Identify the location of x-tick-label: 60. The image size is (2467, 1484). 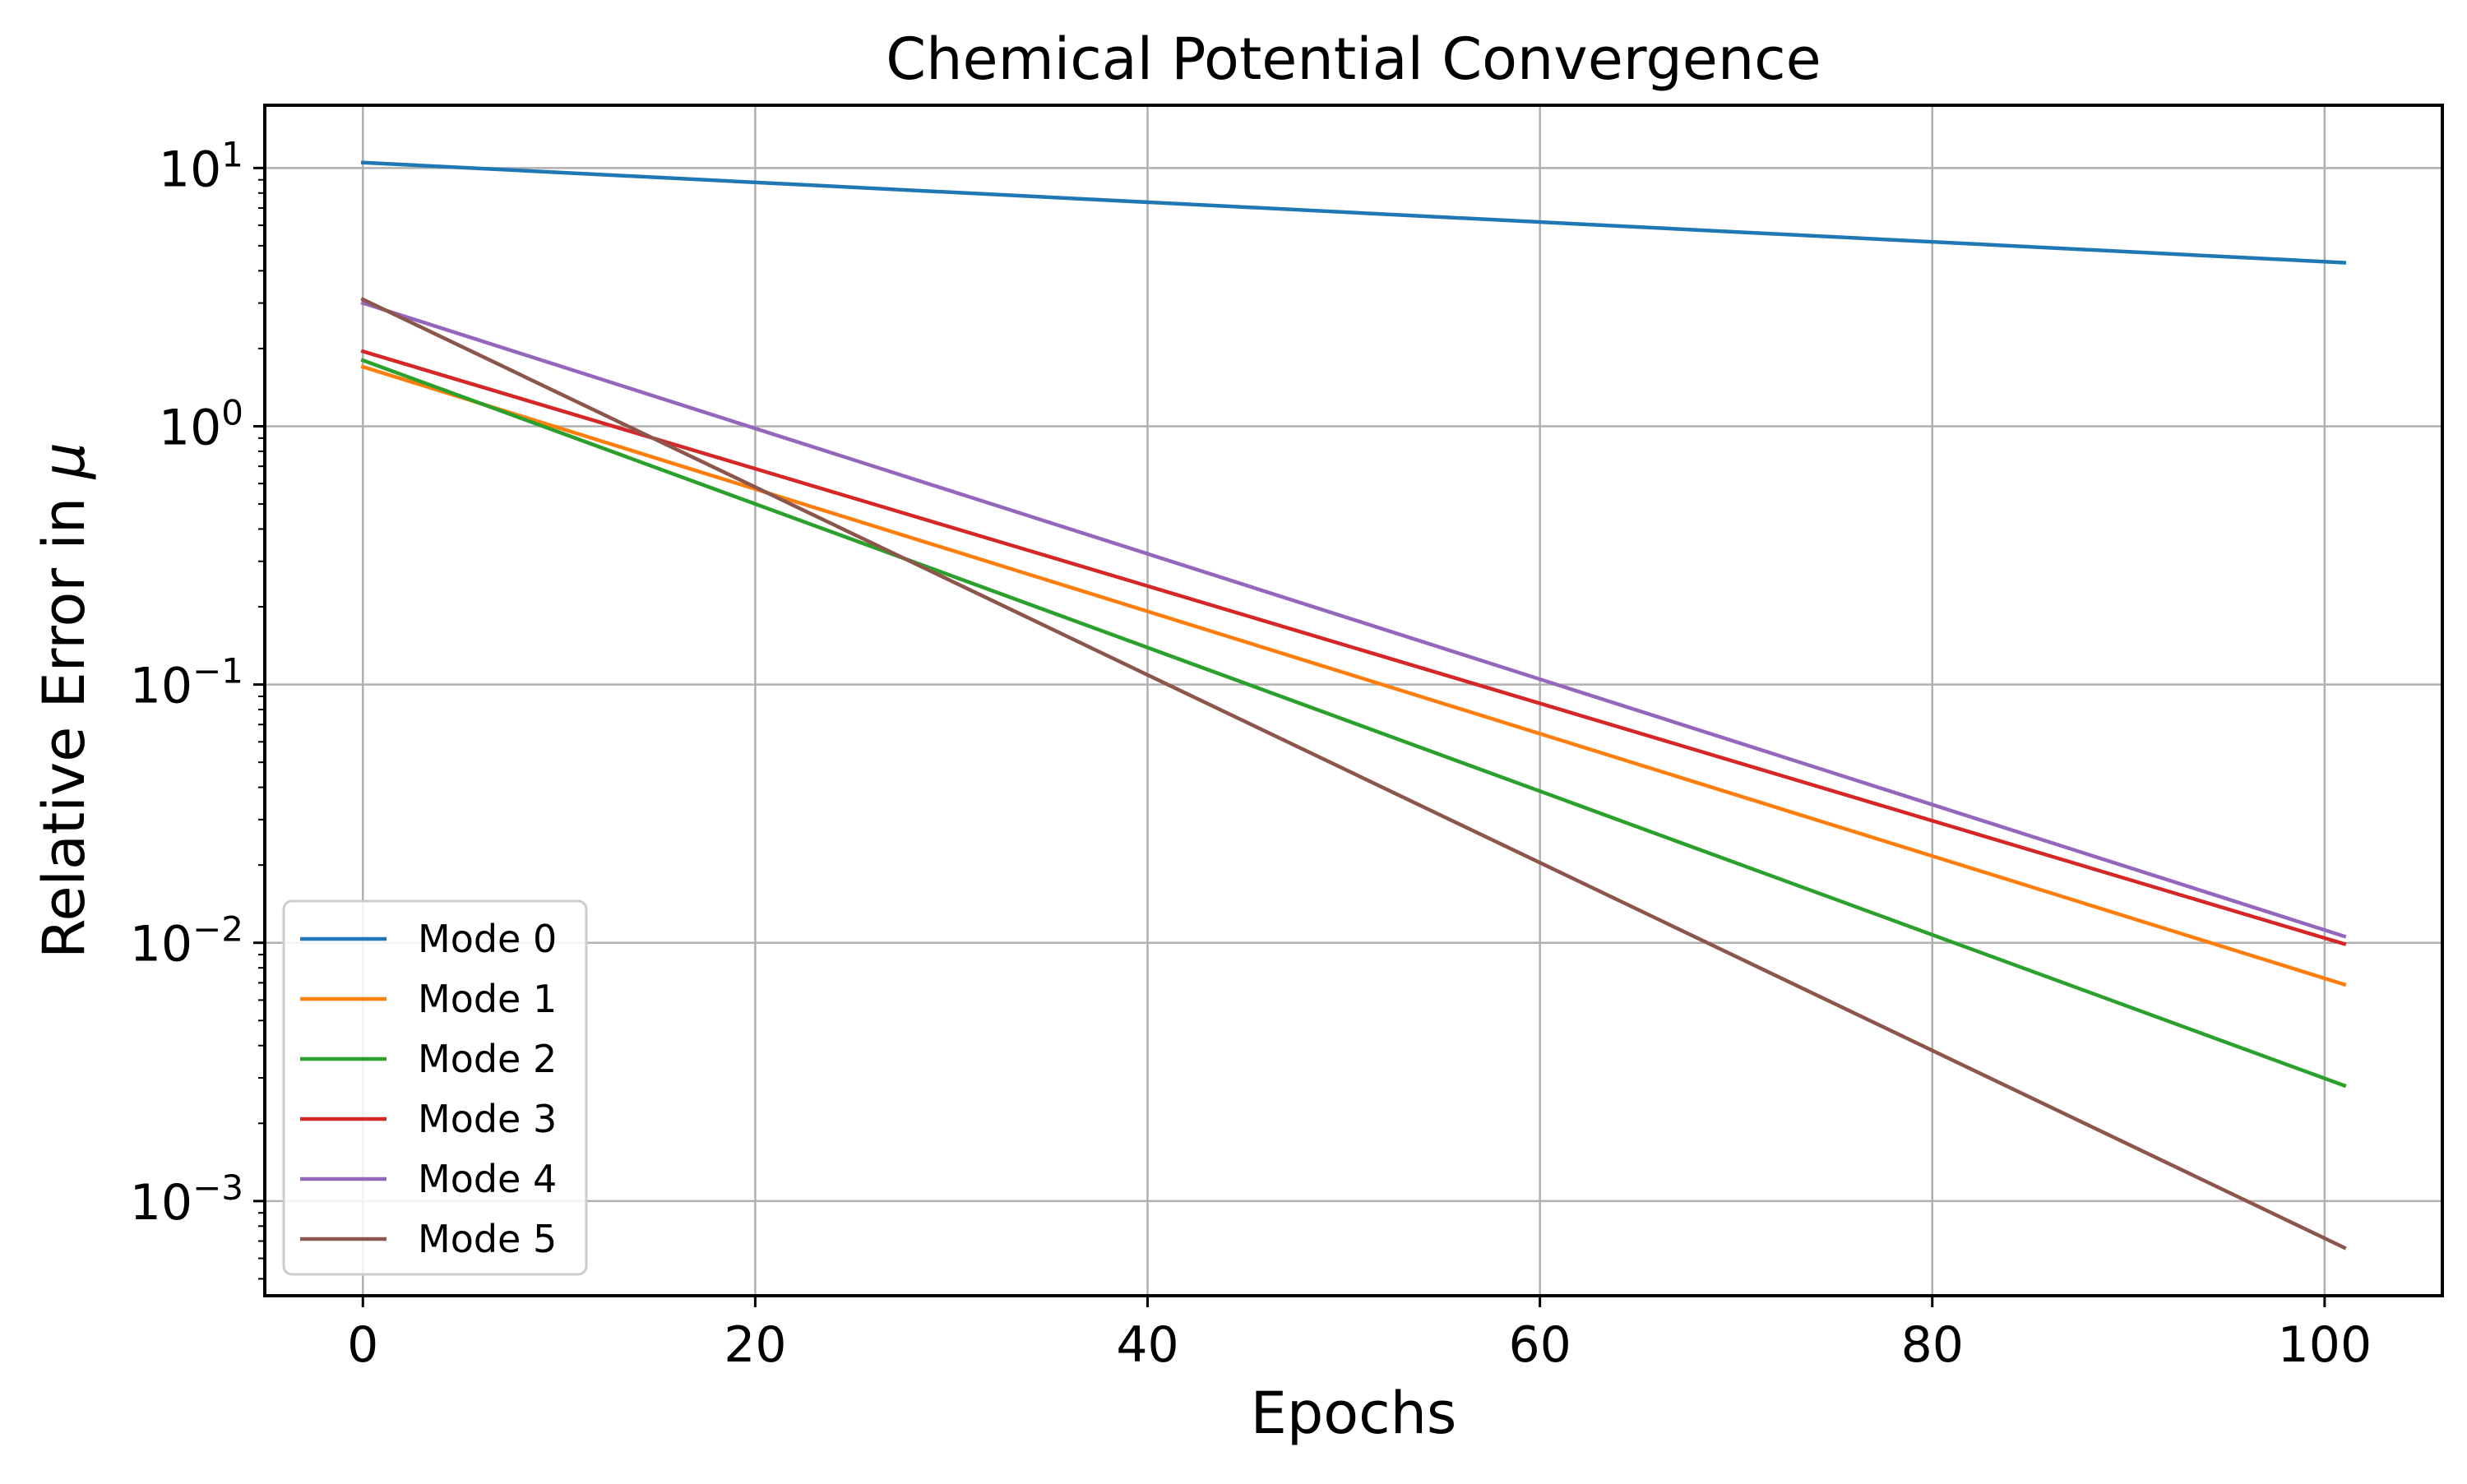
(1539, 1345).